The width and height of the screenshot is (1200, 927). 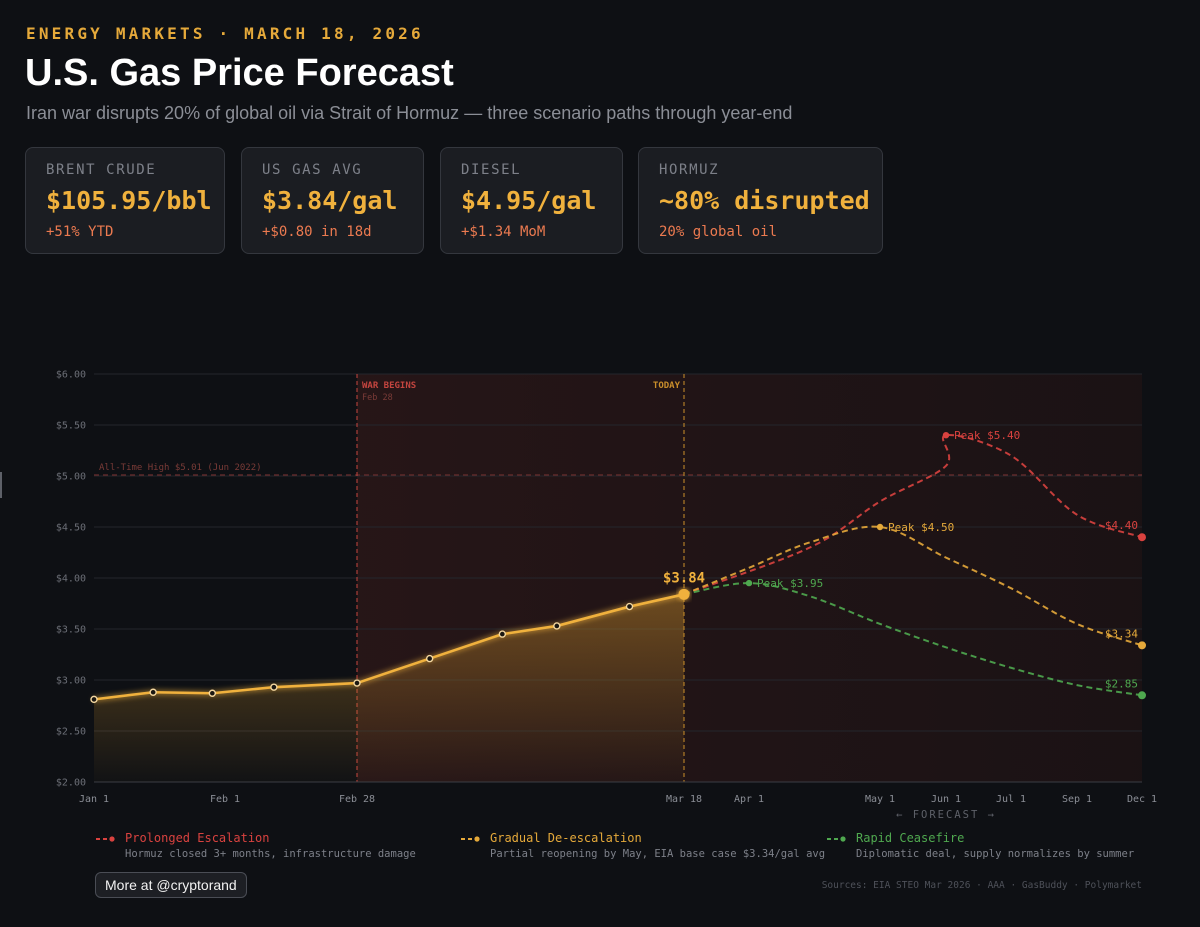 What do you see at coordinates (836, 838) in the screenshot?
I see `legend-swatch-green` at bounding box center [836, 838].